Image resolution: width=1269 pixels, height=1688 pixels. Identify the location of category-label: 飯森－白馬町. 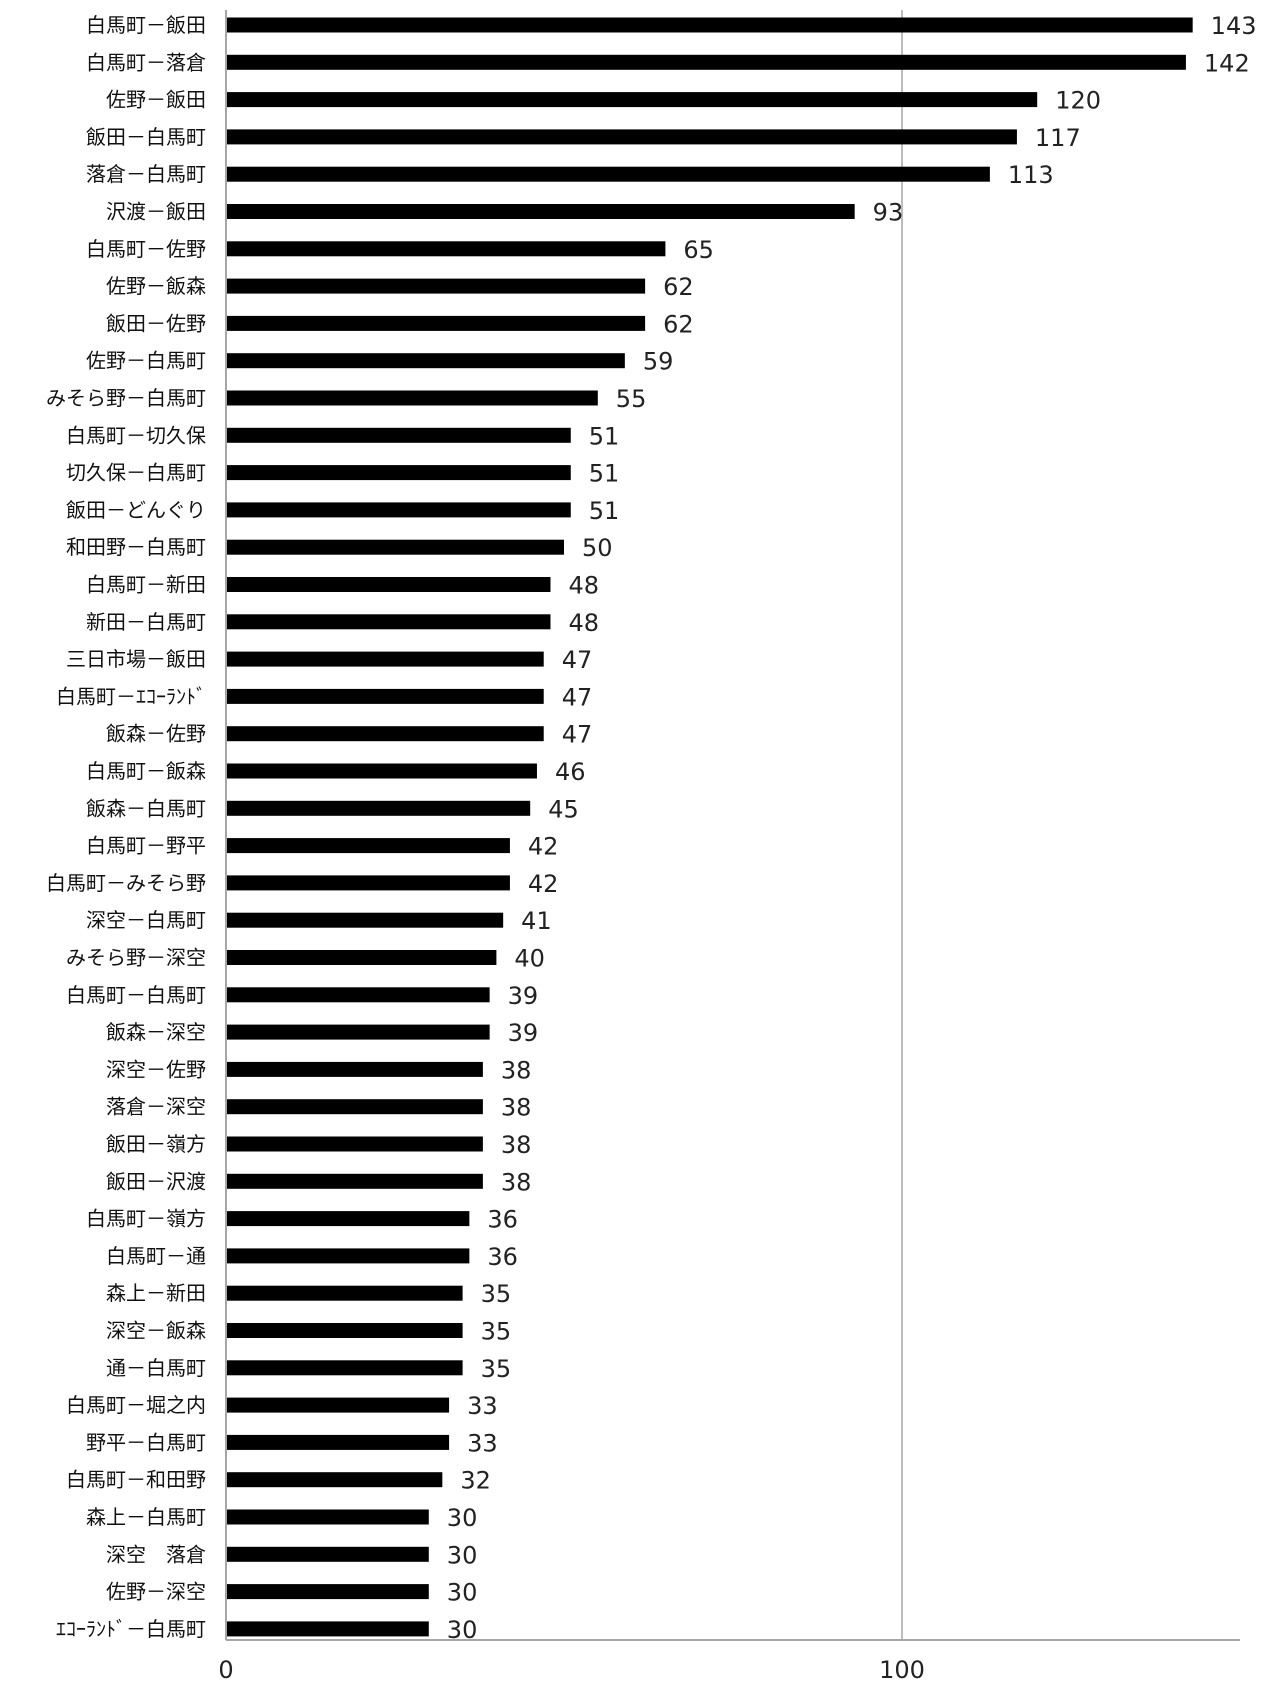
(146, 808).